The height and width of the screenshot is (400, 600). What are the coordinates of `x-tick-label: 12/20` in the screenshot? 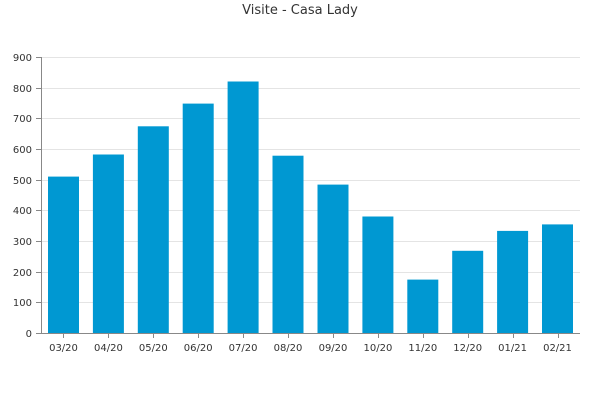 It's located at (467, 348).